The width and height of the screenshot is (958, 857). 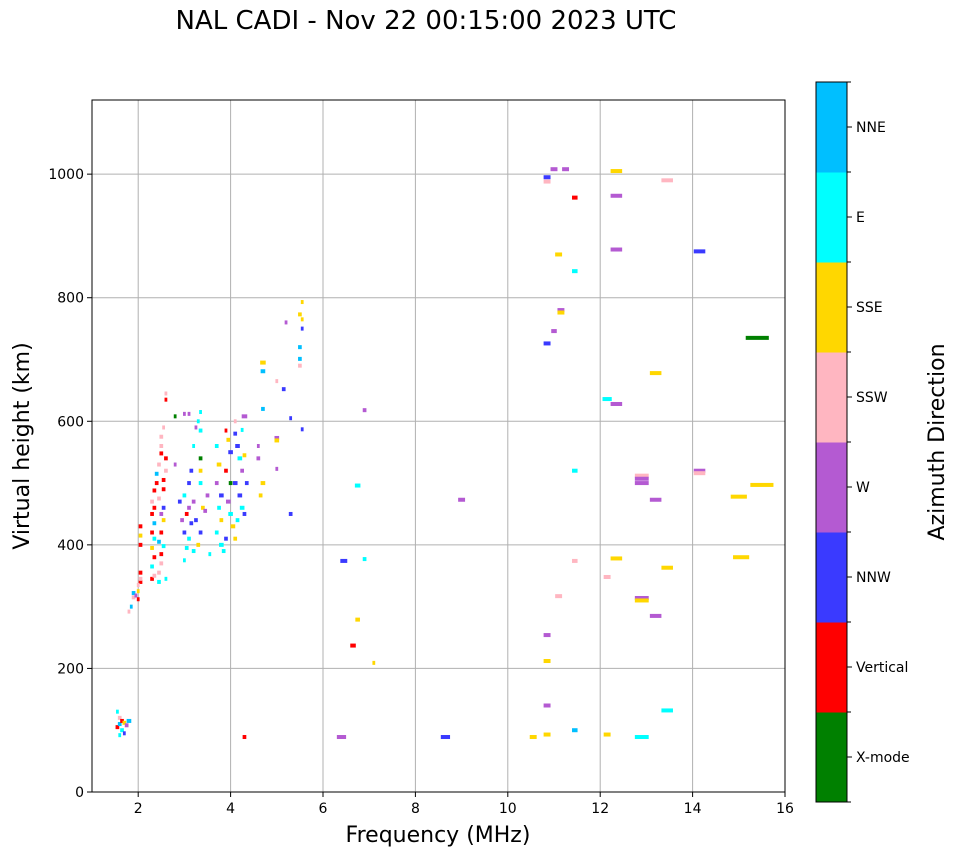 I want to click on chart-title: NAL CADI - Nov 22 00:15:00 2023 UTC, so click(x=426, y=21).